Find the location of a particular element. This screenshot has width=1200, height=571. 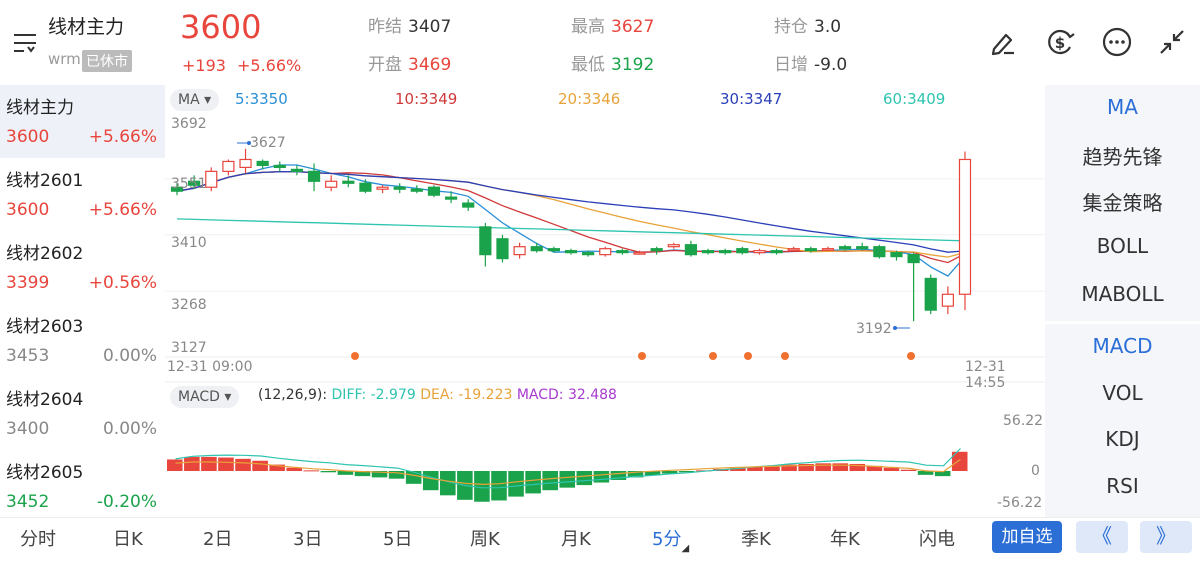

contract-price: 3400 is located at coordinates (28, 429).